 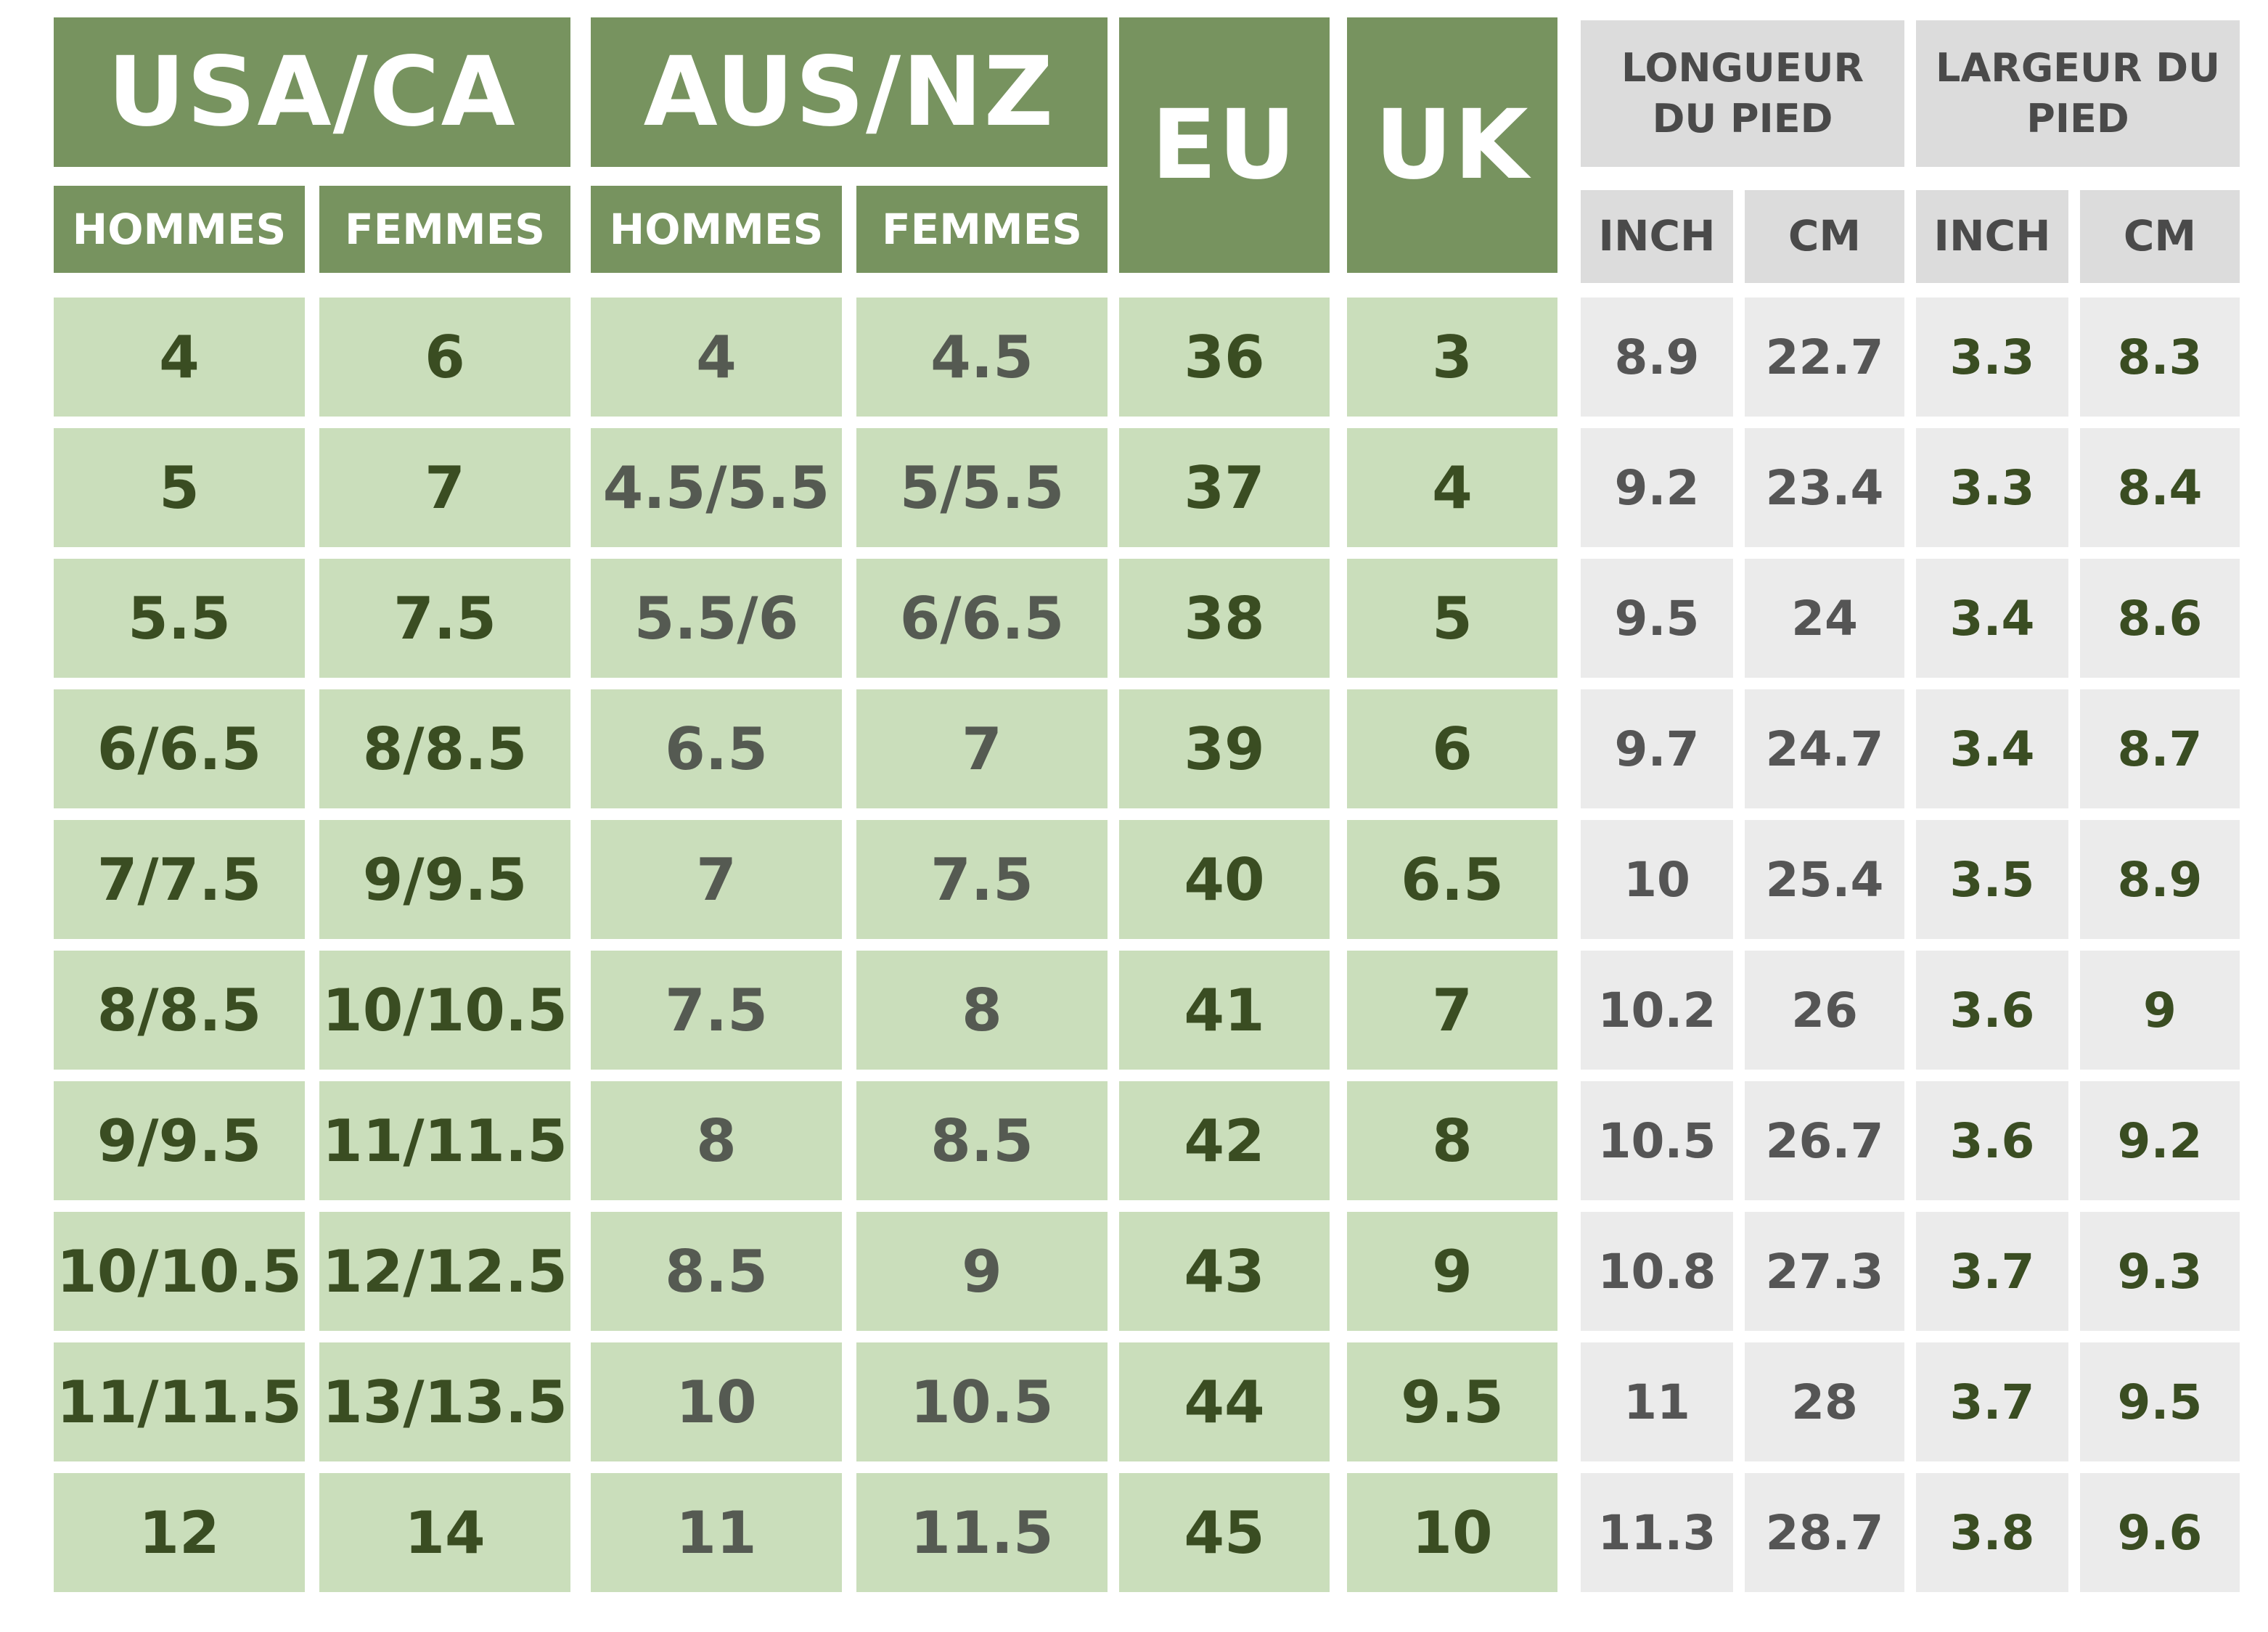 I want to click on cell-length-inch: 10.8, so click(x=1657, y=1271).